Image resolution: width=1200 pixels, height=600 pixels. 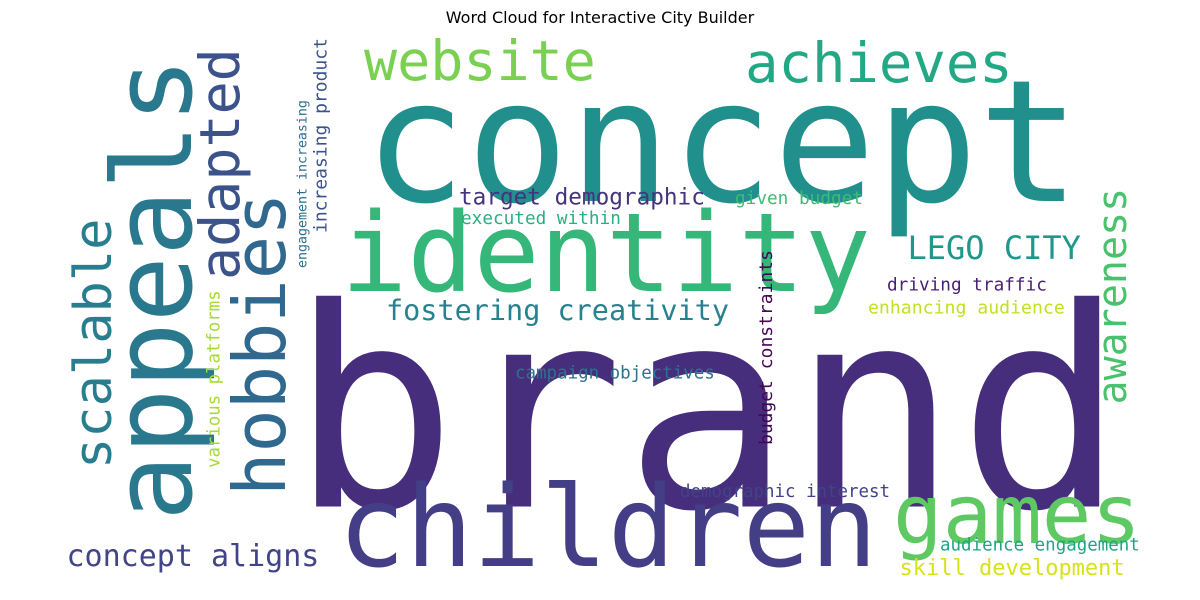 What do you see at coordinates (600, 17) in the screenshot?
I see `figure-title: Word Cloud for Interactive City Builder` at bounding box center [600, 17].